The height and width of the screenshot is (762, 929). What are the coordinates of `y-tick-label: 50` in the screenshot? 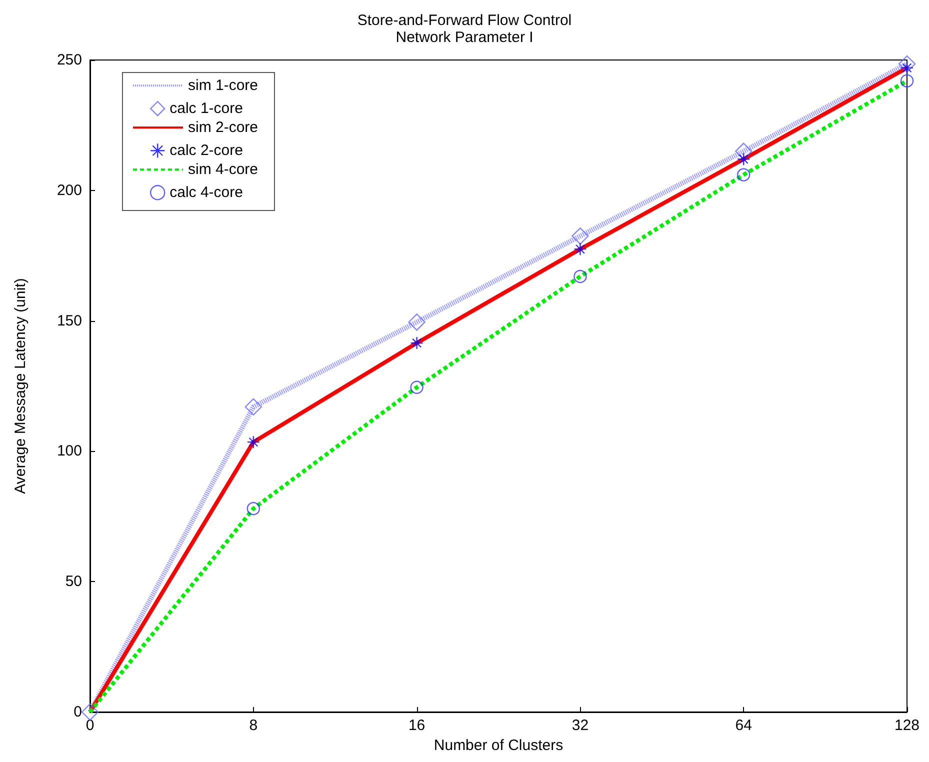 It's located at (73, 581).